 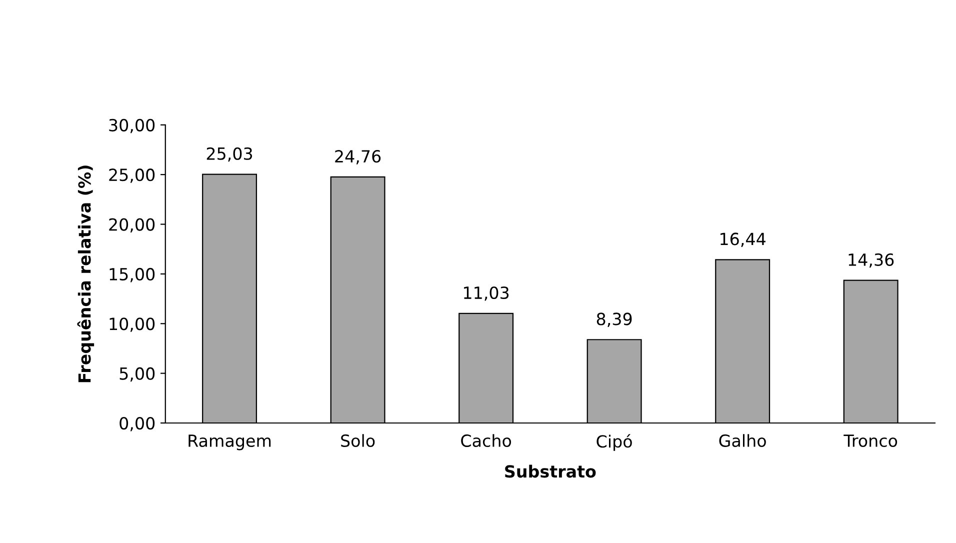 What do you see at coordinates (486, 441) in the screenshot?
I see `x-tick-label: Cacho` at bounding box center [486, 441].